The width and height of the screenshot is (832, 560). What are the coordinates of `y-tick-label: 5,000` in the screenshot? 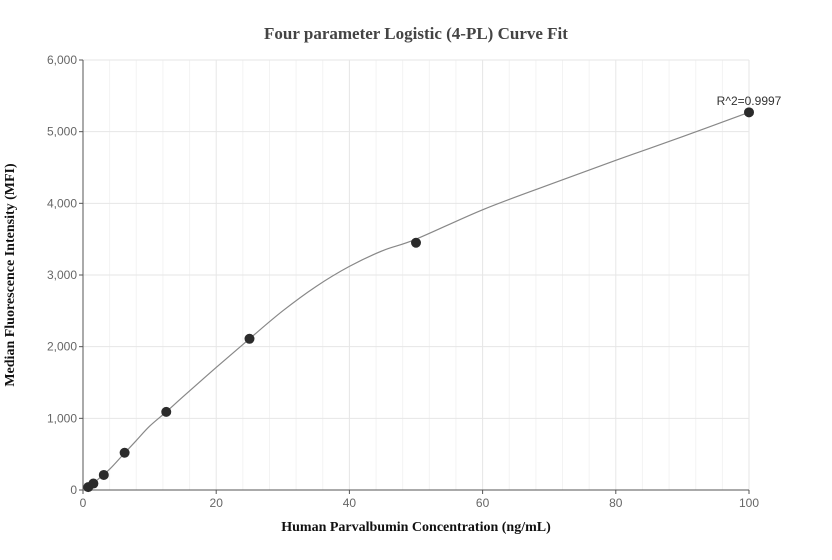 It's located at (62, 132).